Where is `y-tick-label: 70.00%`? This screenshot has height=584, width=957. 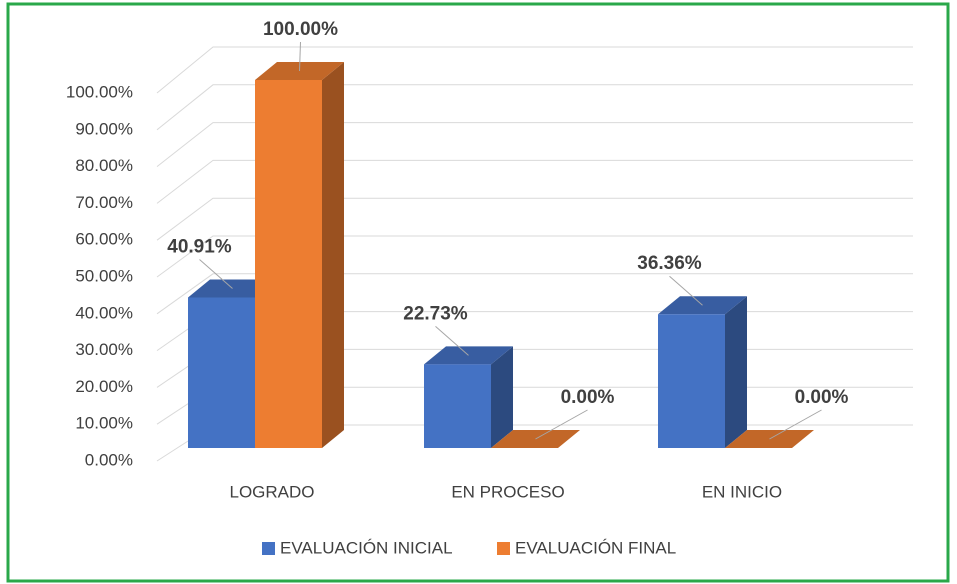 y-tick-label: 70.00% is located at coordinates (104, 202).